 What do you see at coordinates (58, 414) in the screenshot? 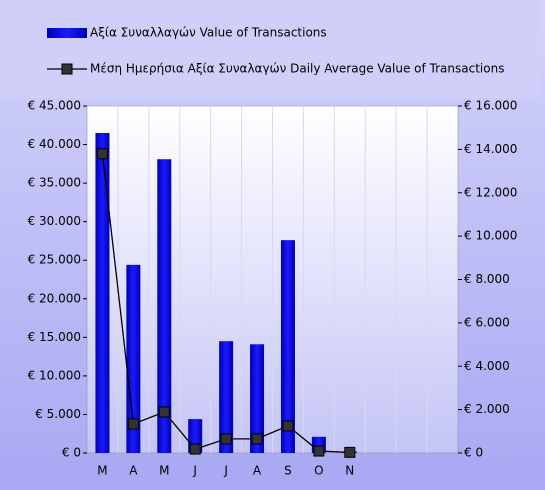
I see `y-tick-label: € 5.000` at bounding box center [58, 414].